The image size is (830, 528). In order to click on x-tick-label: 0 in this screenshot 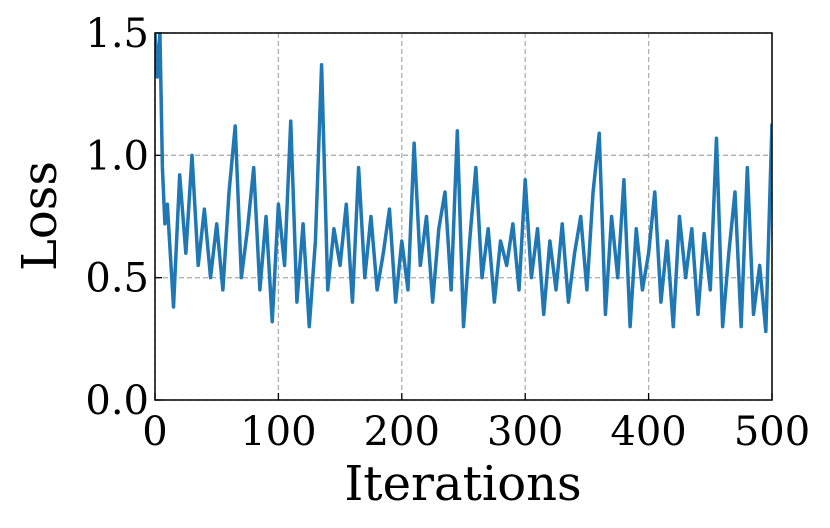, I will do `click(154, 432)`.